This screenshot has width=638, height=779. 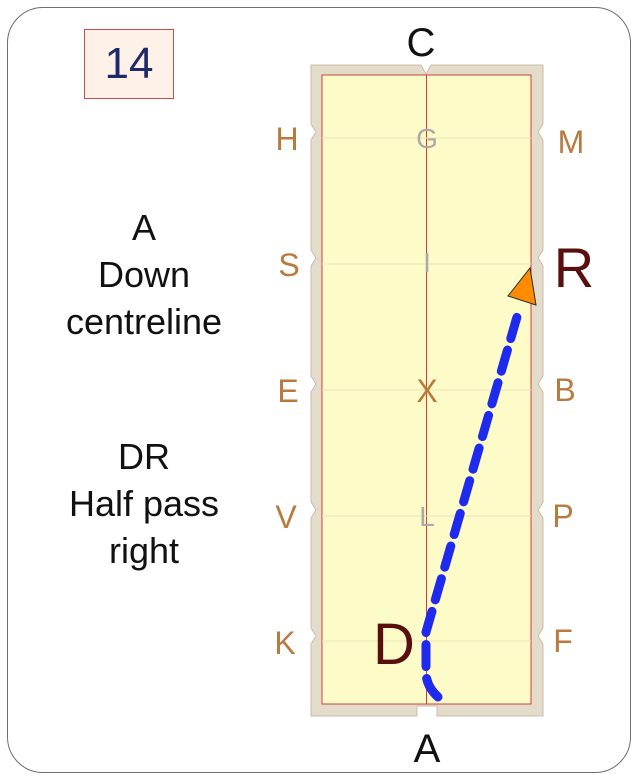 I want to click on marker-g: G, so click(x=427, y=138).